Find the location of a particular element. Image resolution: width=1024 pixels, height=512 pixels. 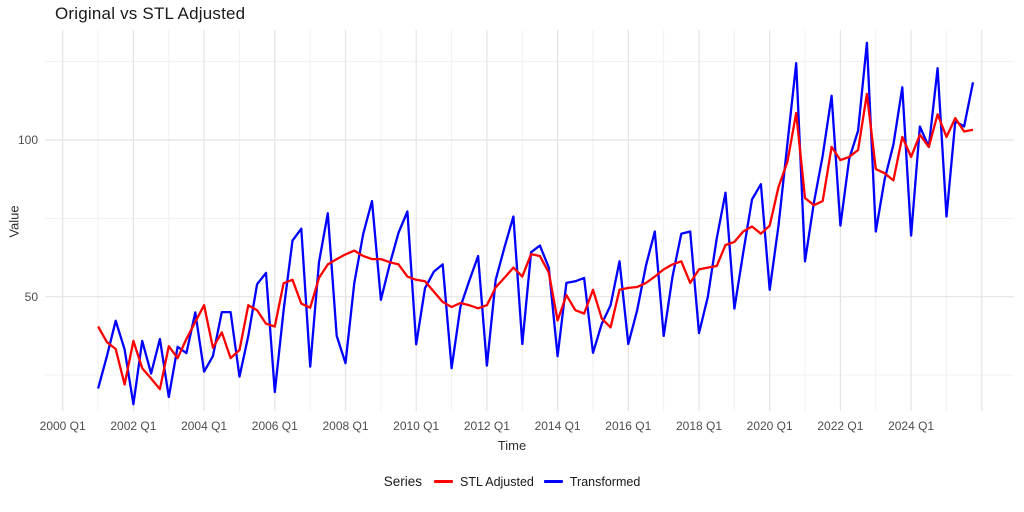

x-tick-2016: 2016 Q1 is located at coordinates (628, 426).